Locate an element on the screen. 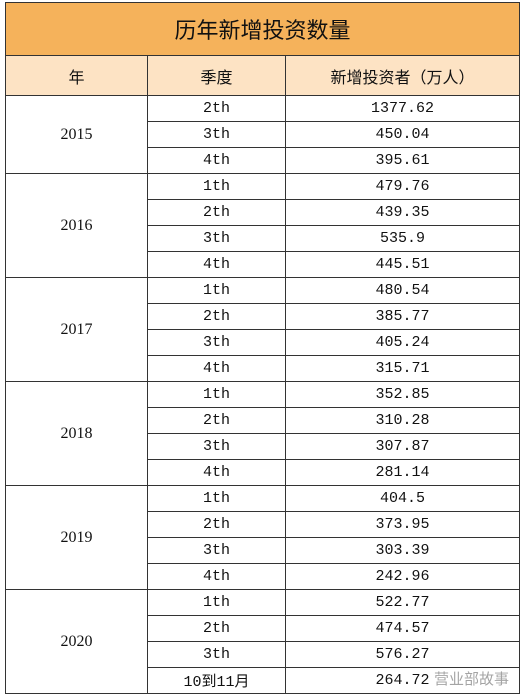  year-cell: 2018 is located at coordinates (76, 433).